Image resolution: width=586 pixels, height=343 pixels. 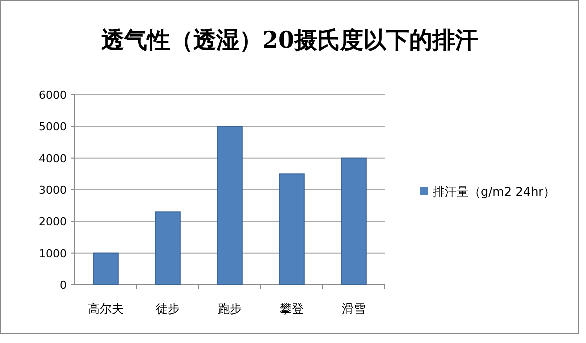 I want to click on y-tick-label: 1000, so click(x=53, y=253).